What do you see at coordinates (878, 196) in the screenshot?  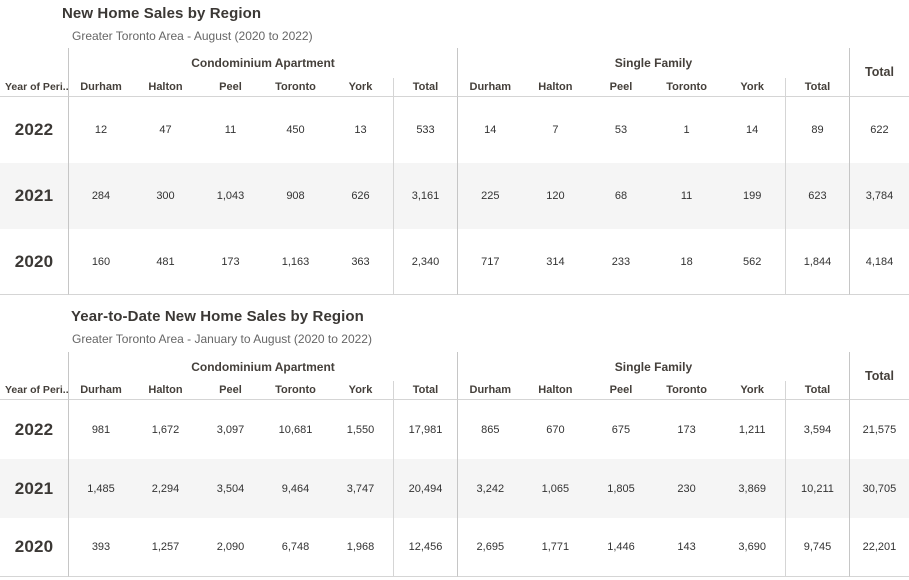 I see `grand-total-cell: 3,784` at bounding box center [878, 196].